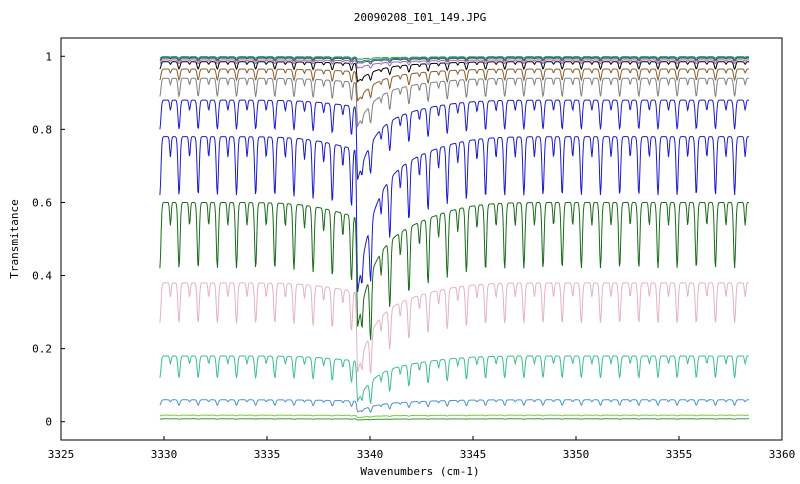 The width and height of the screenshot is (800, 484). I want to click on x-axis-label: Wavenumbers (cm-1), so click(419, 471).